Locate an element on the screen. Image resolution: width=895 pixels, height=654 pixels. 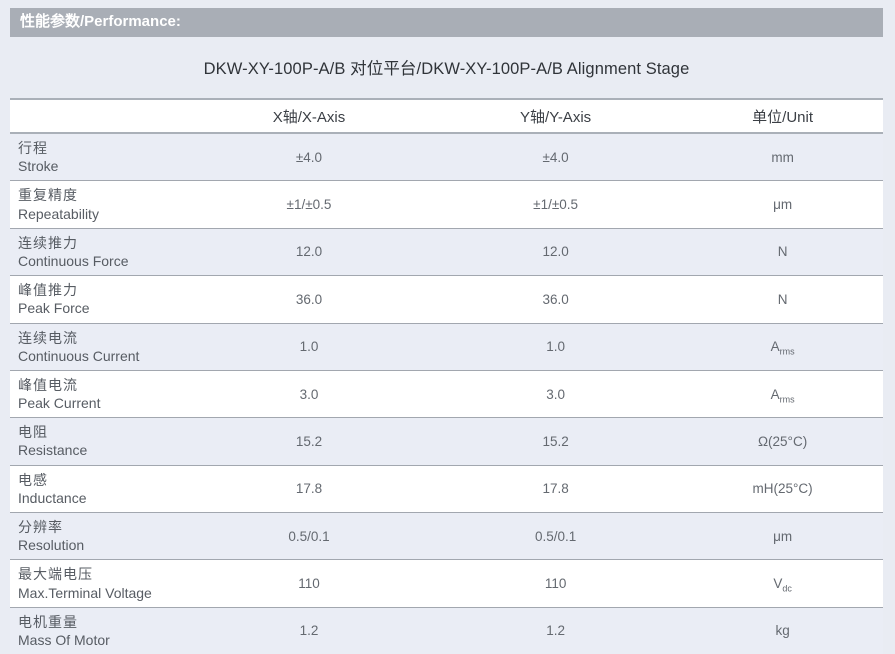
y-axis-value-cell: 17.8 is located at coordinates (556, 488).